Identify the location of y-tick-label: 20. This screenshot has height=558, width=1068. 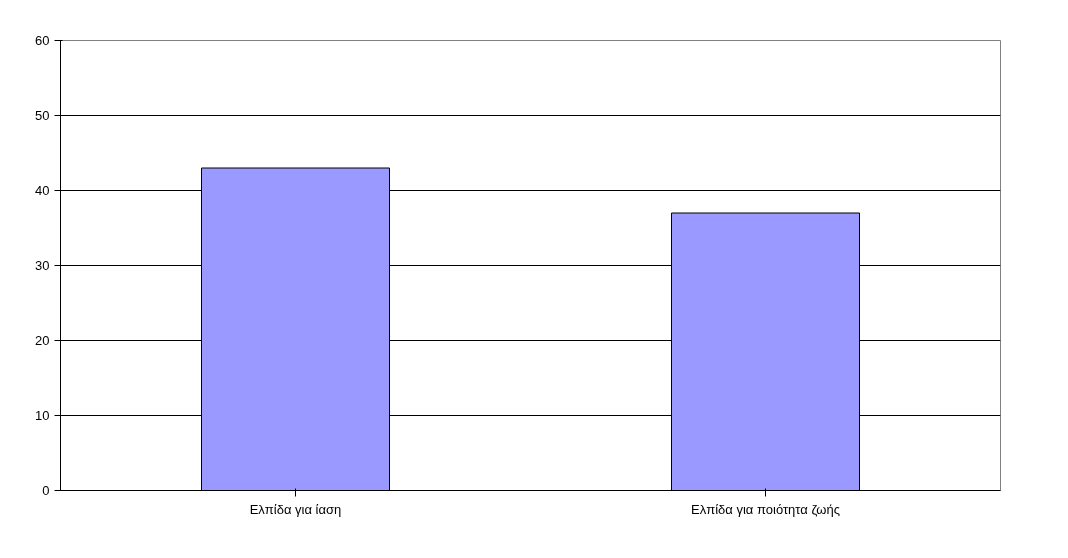
(42, 340).